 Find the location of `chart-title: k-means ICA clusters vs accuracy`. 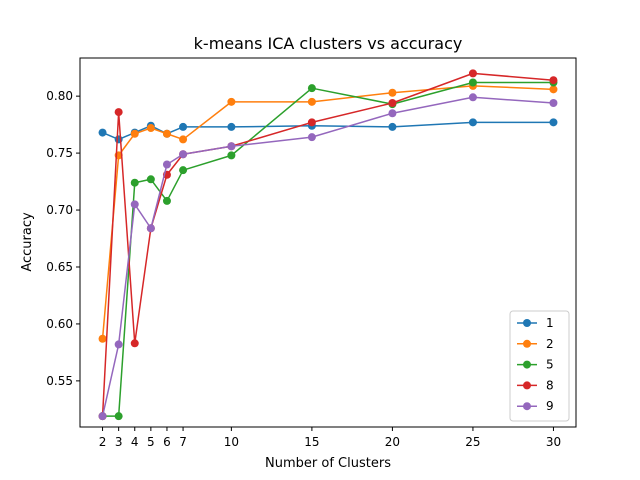

chart-title: k-means ICA clusters vs accuracy is located at coordinates (328, 43).